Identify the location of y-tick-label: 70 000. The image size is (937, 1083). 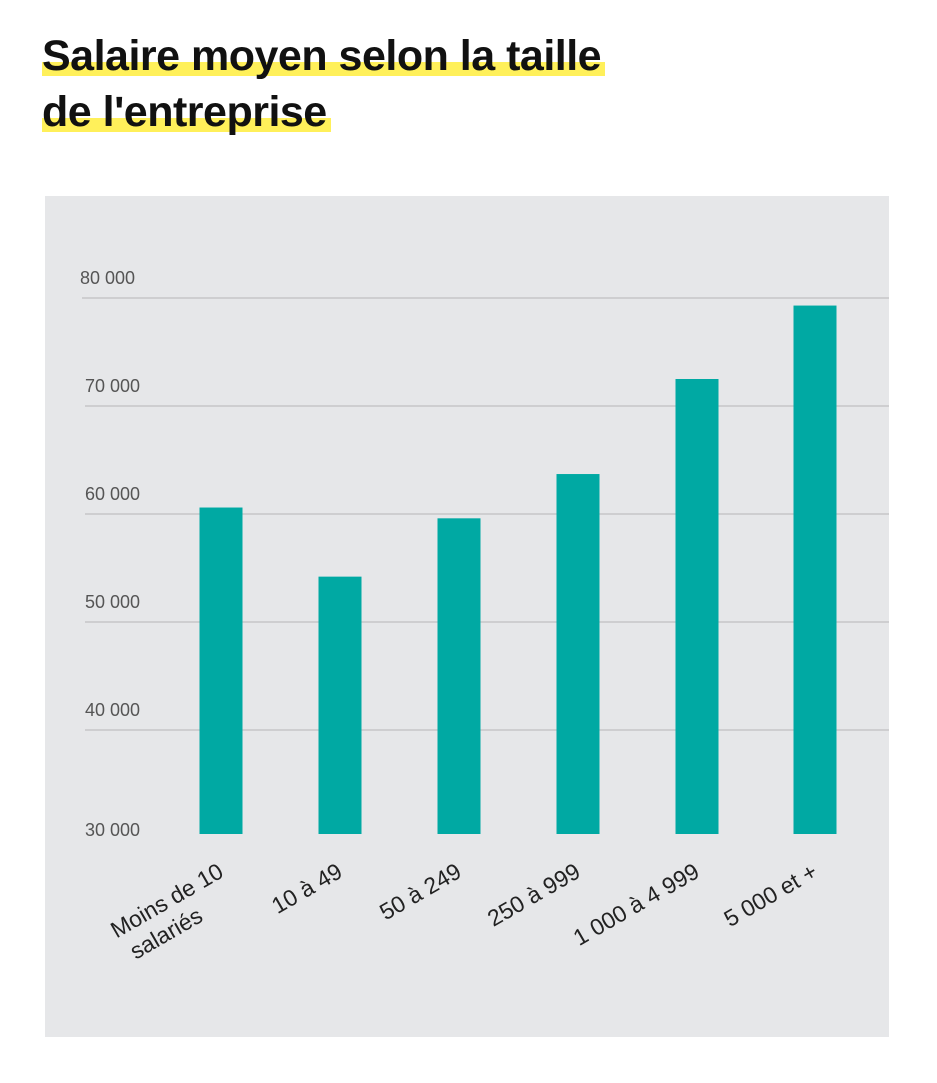
(112, 386).